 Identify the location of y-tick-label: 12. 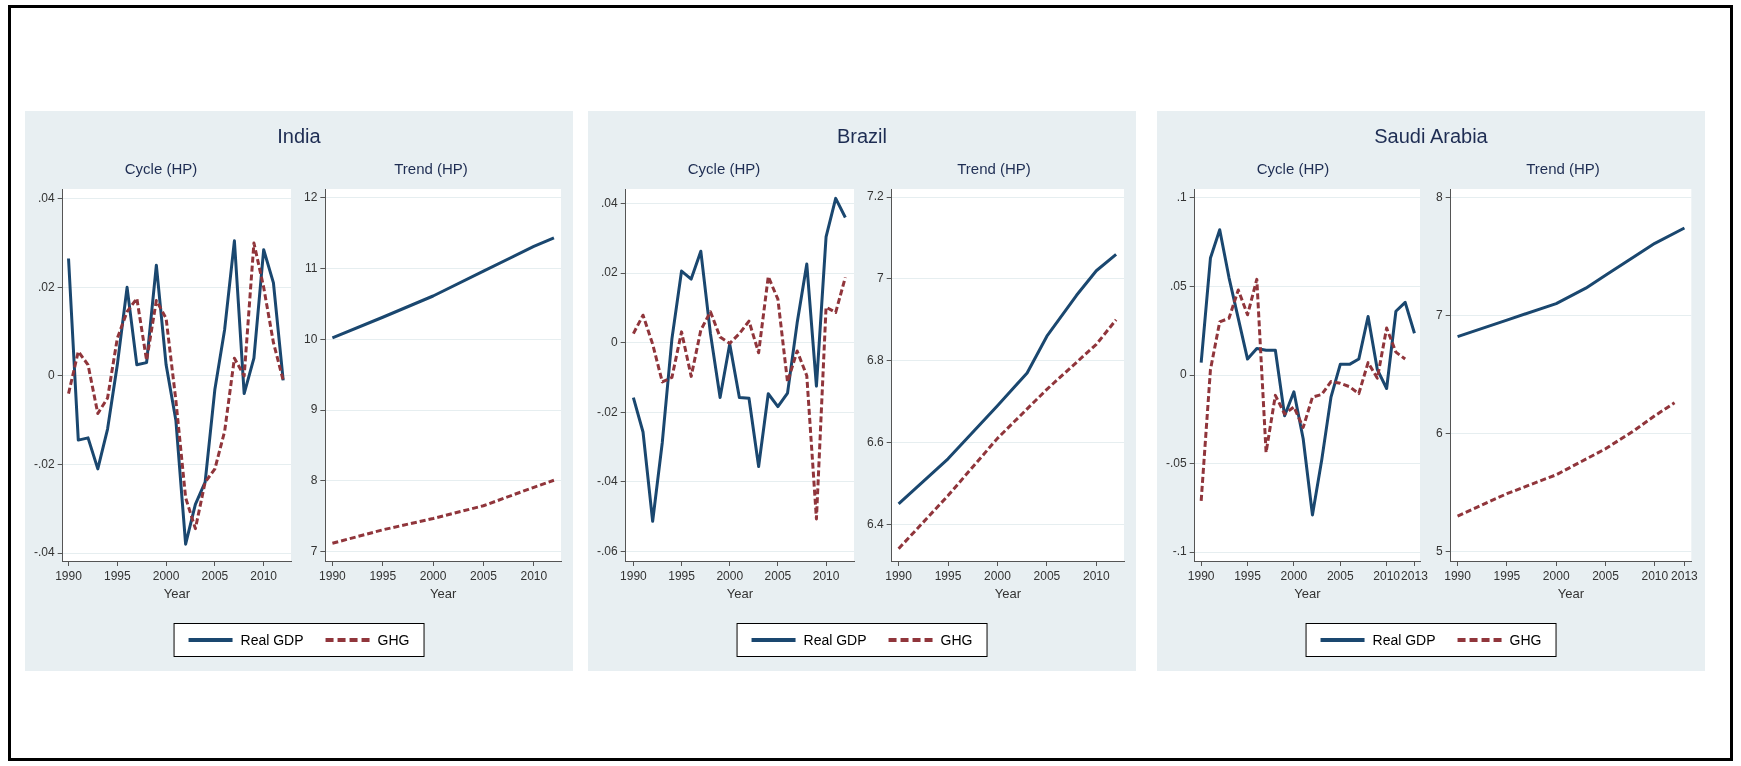
(310, 196).